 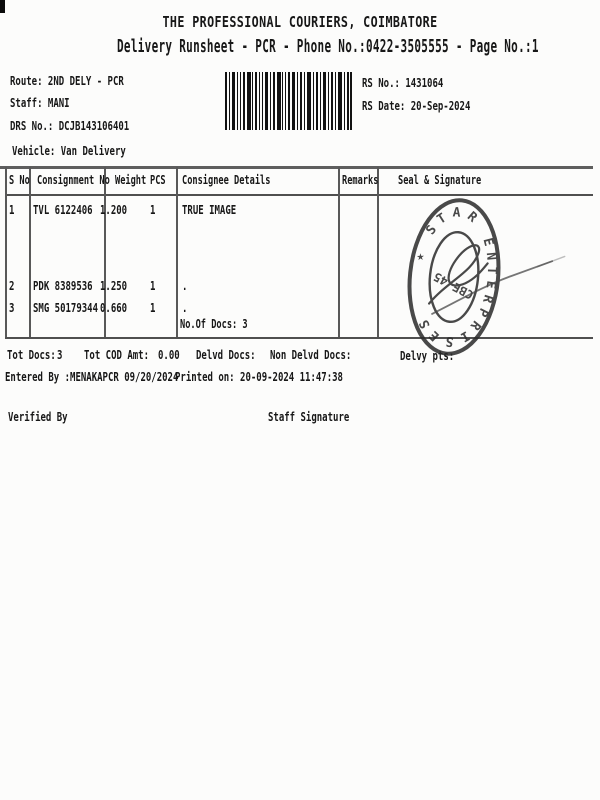 I want to click on table-col-line-remarks, so click(x=339, y=252).